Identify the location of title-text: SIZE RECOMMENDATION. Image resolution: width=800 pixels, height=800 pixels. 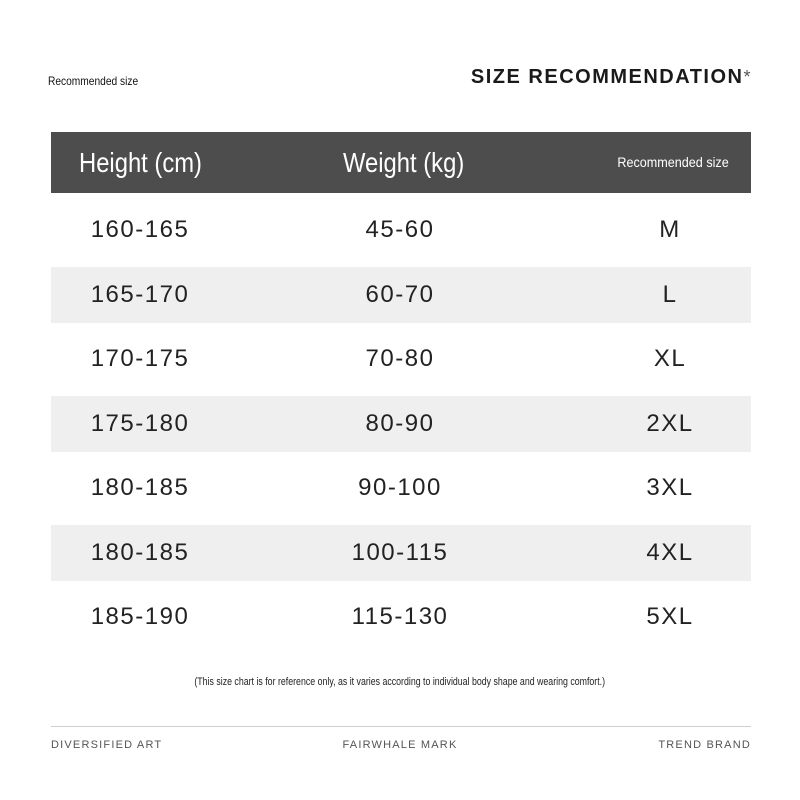
(607, 77).